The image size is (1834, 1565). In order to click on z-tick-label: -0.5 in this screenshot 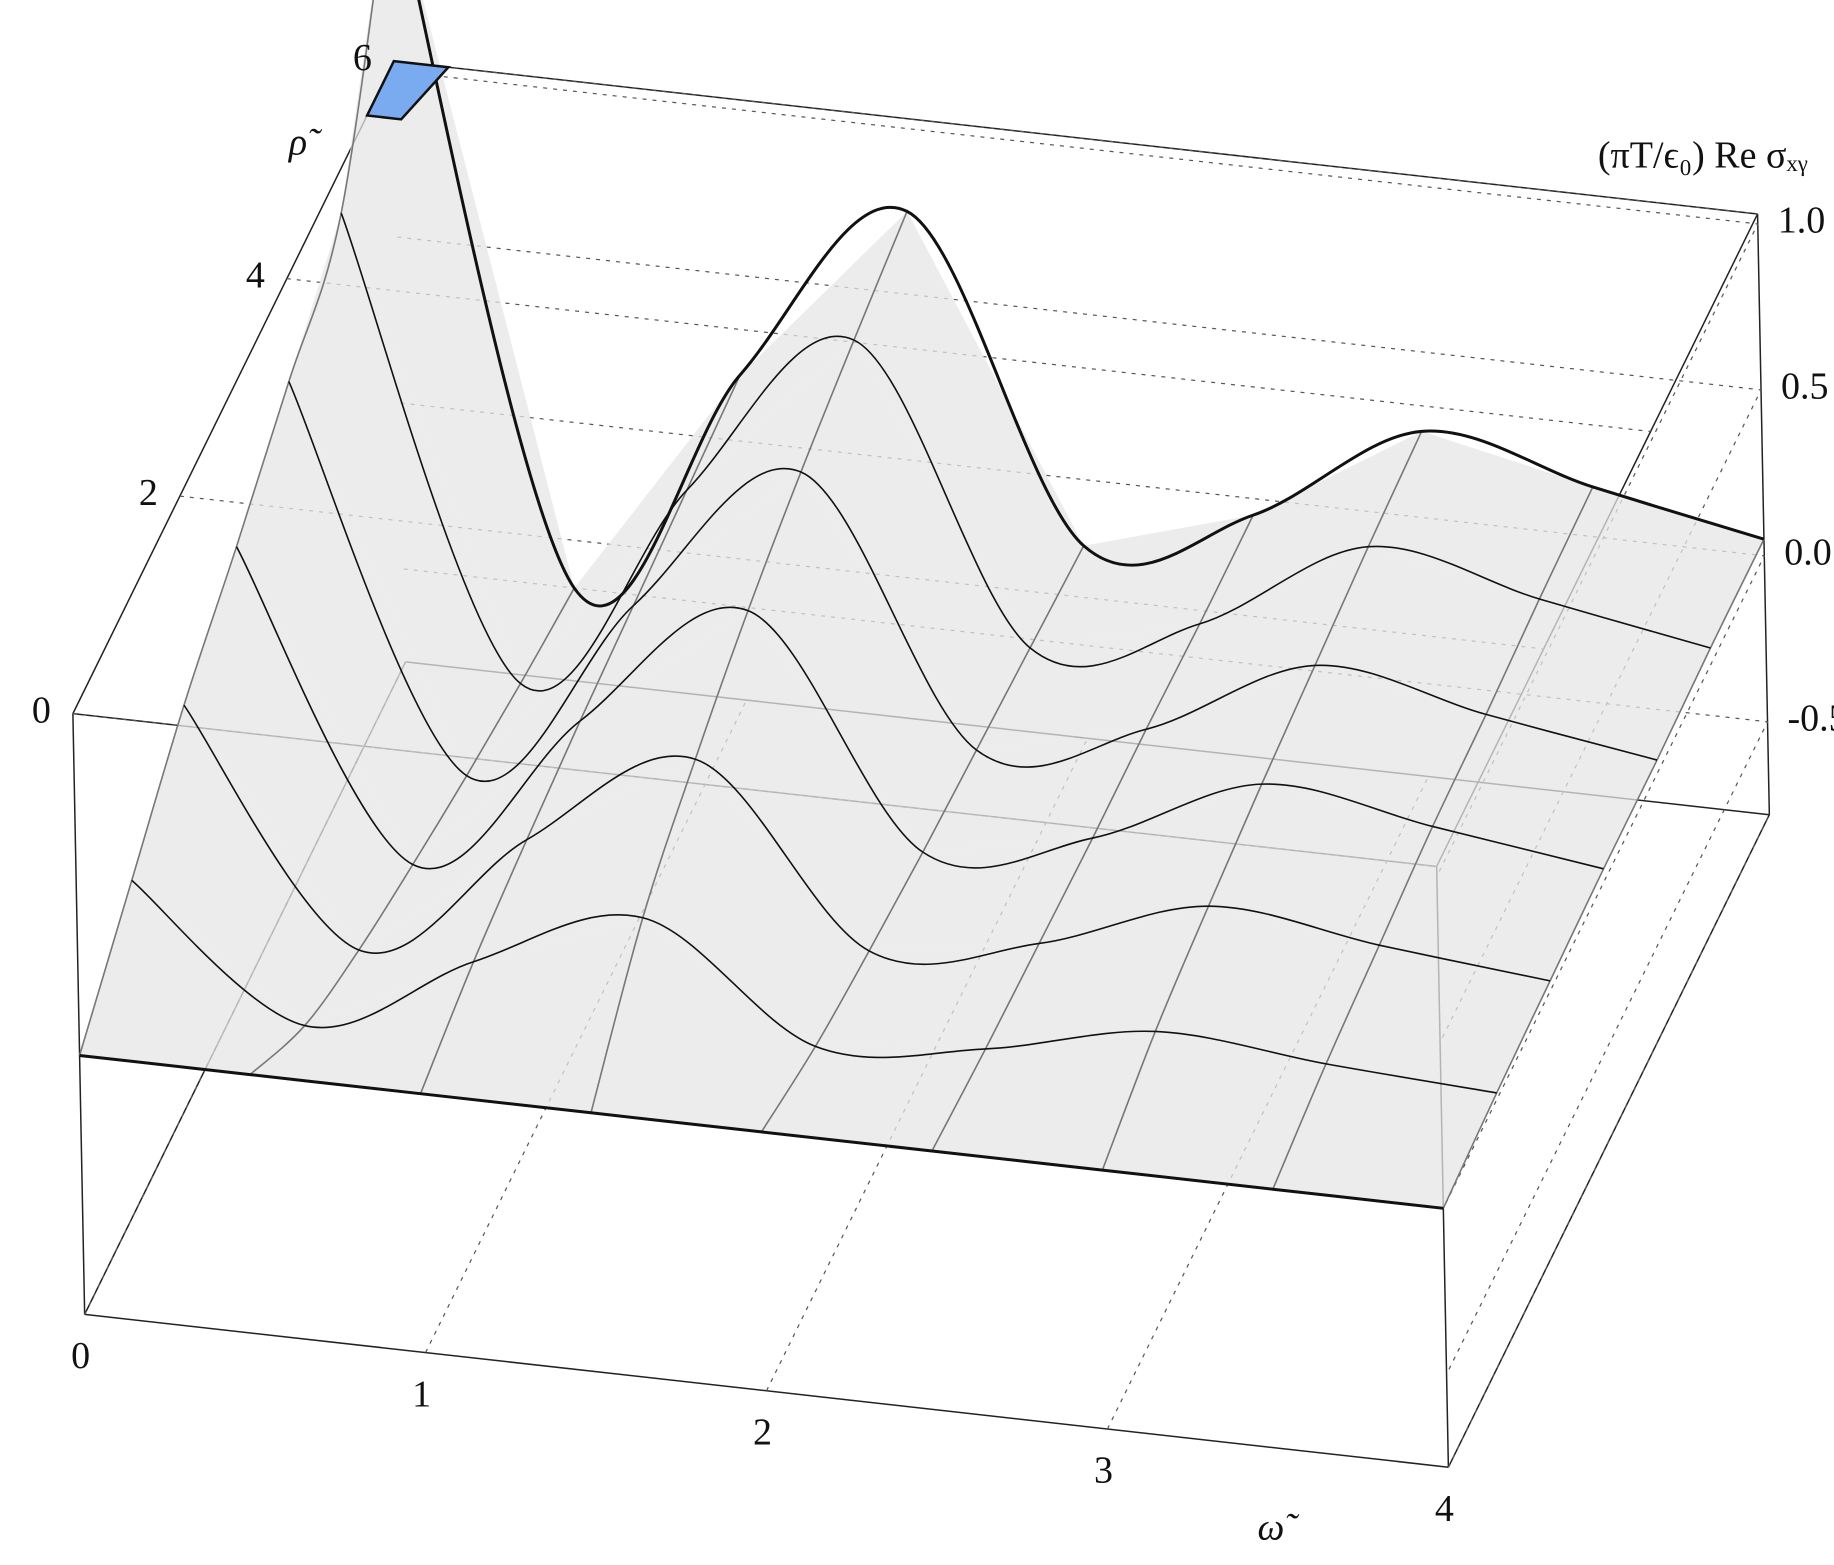, I will do `click(1811, 719)`.